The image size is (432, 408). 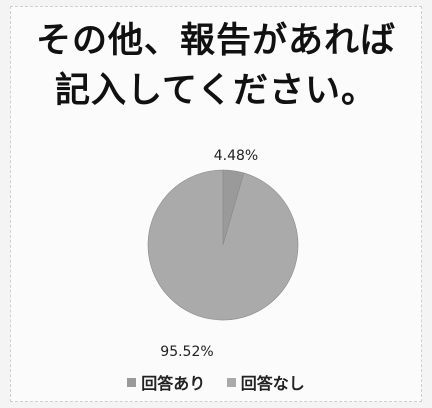 I want to click on legend-label-not-answered: 回答なし, so click(x=272, y=383).